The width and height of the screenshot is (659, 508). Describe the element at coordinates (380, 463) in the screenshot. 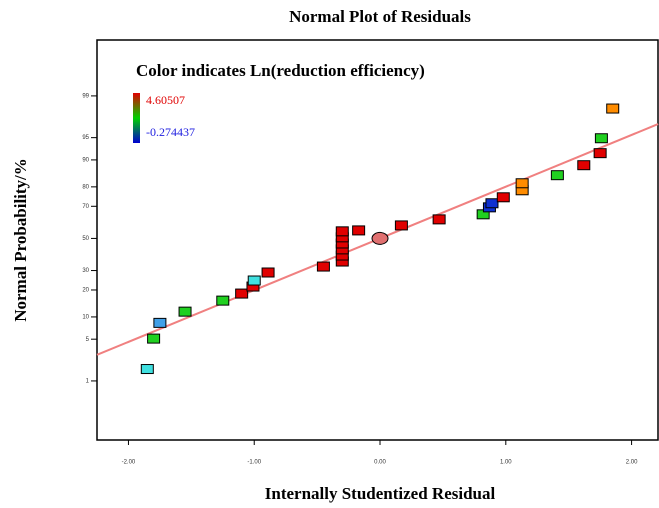

I see `x-tick-label: 0.00` at that location.